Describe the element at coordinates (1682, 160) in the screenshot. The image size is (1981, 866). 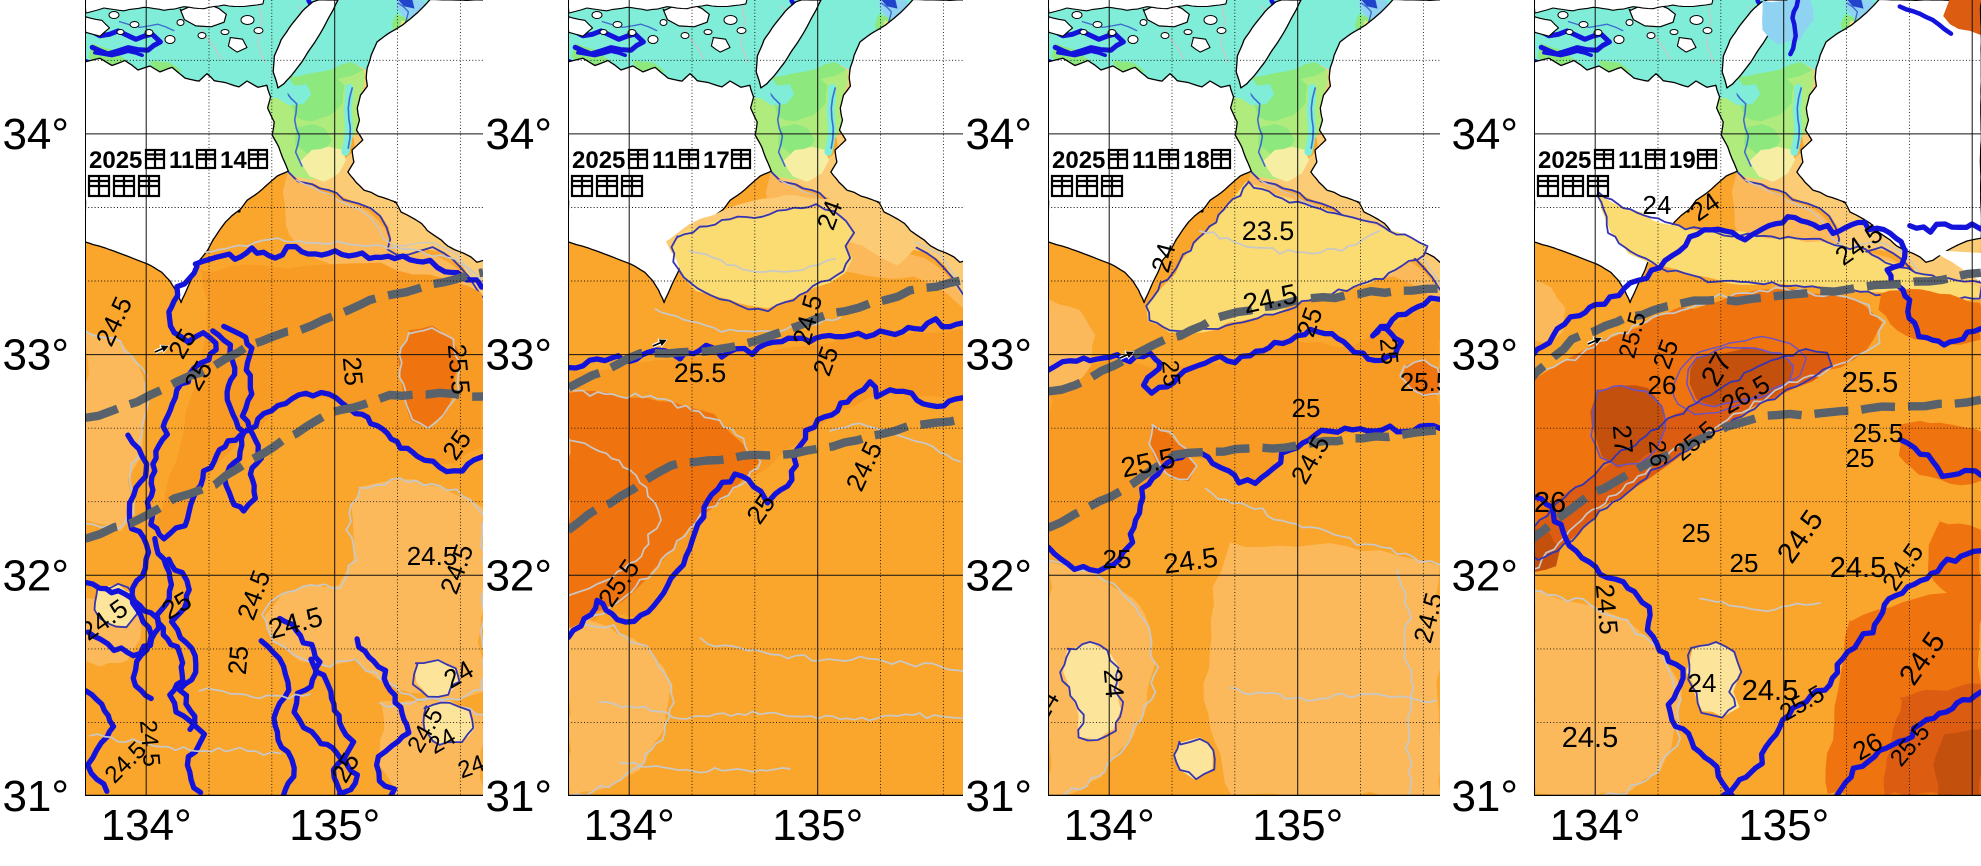
I see `svg-text: 19` at that location.